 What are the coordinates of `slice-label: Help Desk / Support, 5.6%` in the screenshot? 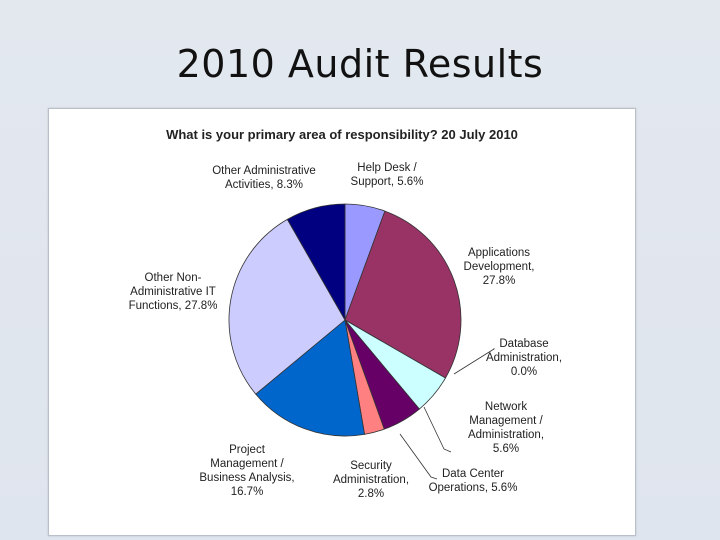 It's located at (387, 175).